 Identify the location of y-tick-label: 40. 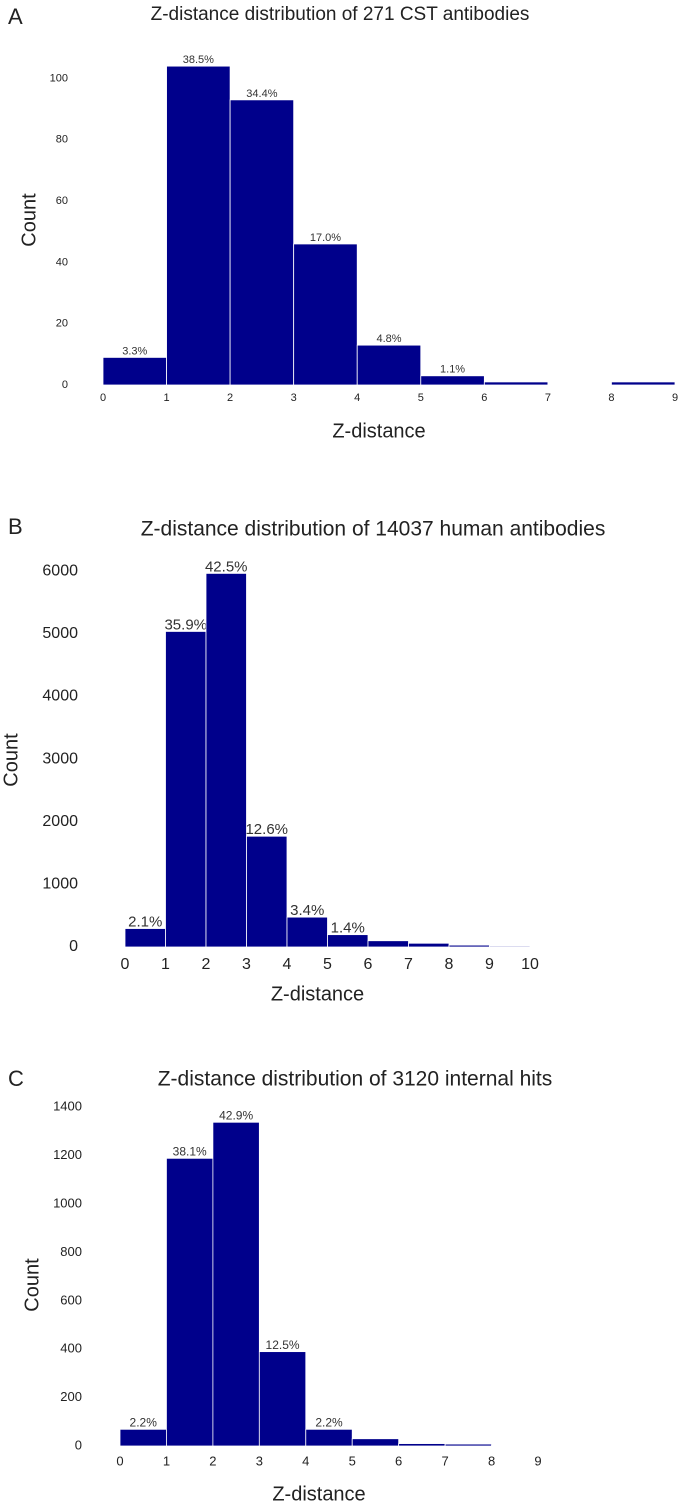
(62, 262).